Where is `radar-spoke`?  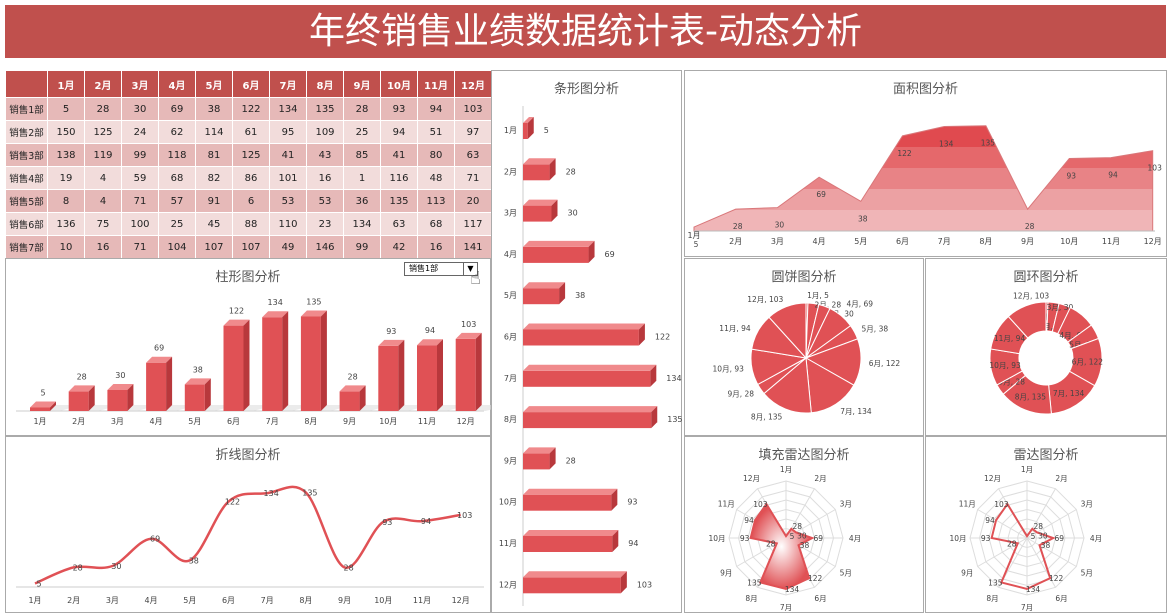 radar-spoke is located at coordinates (1051, 552).